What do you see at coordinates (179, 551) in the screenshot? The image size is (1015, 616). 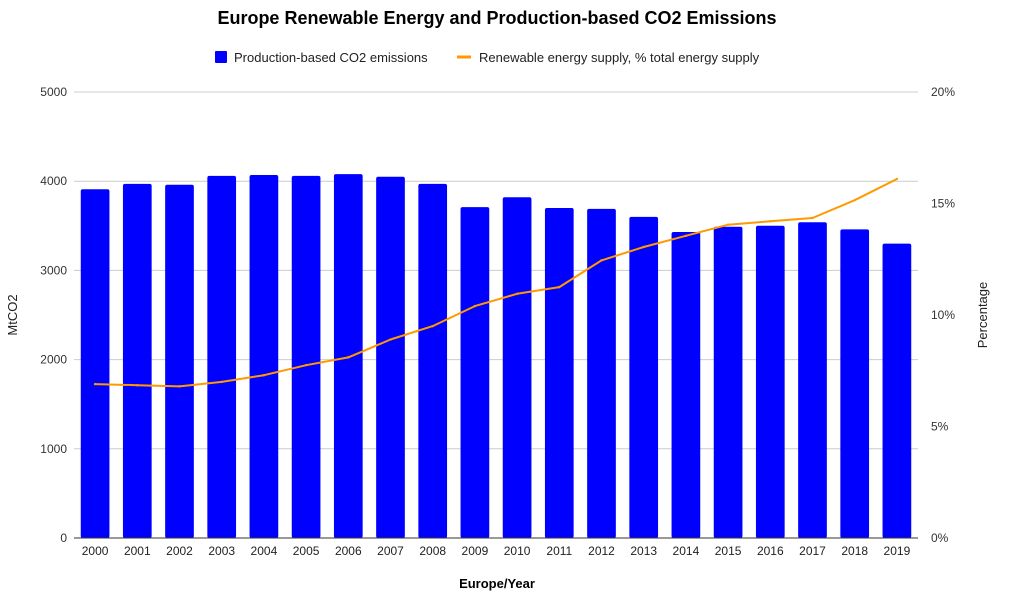 I see `x-tick-label: 2002` at bounding box center [179, 551].